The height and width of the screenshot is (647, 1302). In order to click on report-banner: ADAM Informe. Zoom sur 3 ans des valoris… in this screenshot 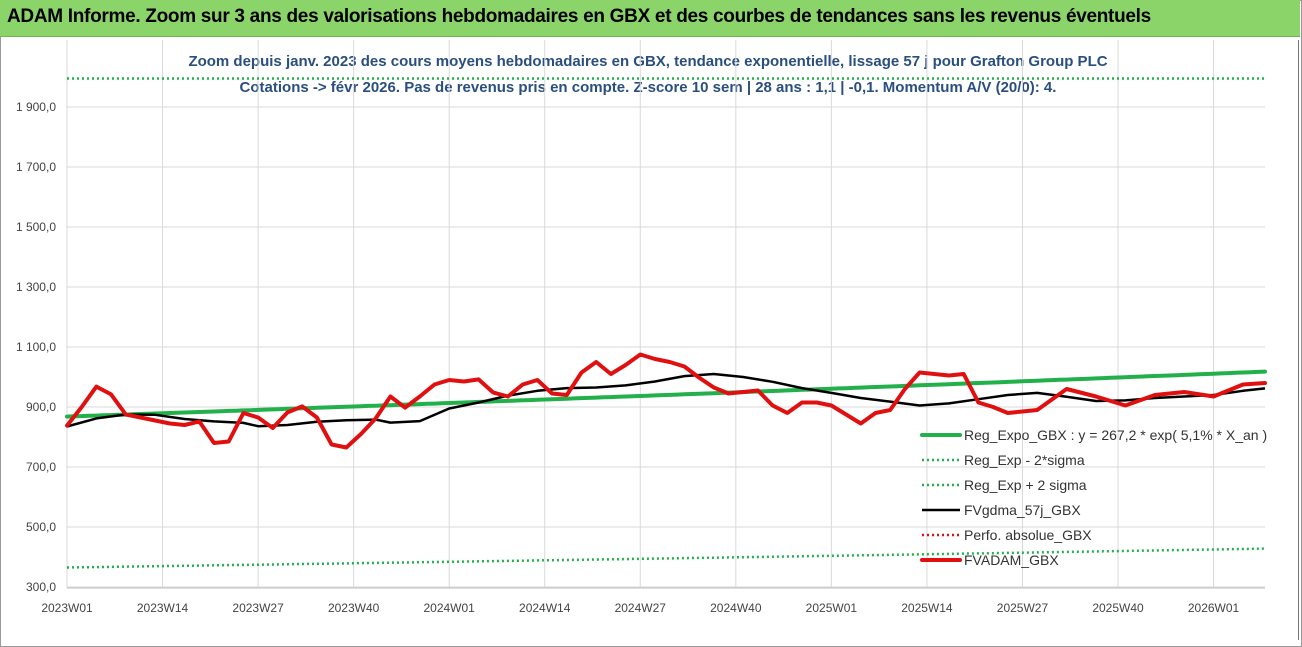, I will do `click(650, 18)`.